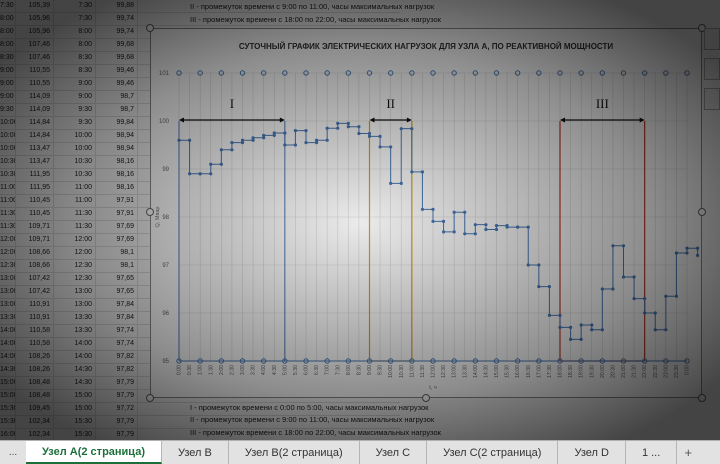 The image size is (720, 464). What do you see at coordinates (35, 370) in the screenshot?
I see `table-cell: 108,26` at bounding box center [35, 370].